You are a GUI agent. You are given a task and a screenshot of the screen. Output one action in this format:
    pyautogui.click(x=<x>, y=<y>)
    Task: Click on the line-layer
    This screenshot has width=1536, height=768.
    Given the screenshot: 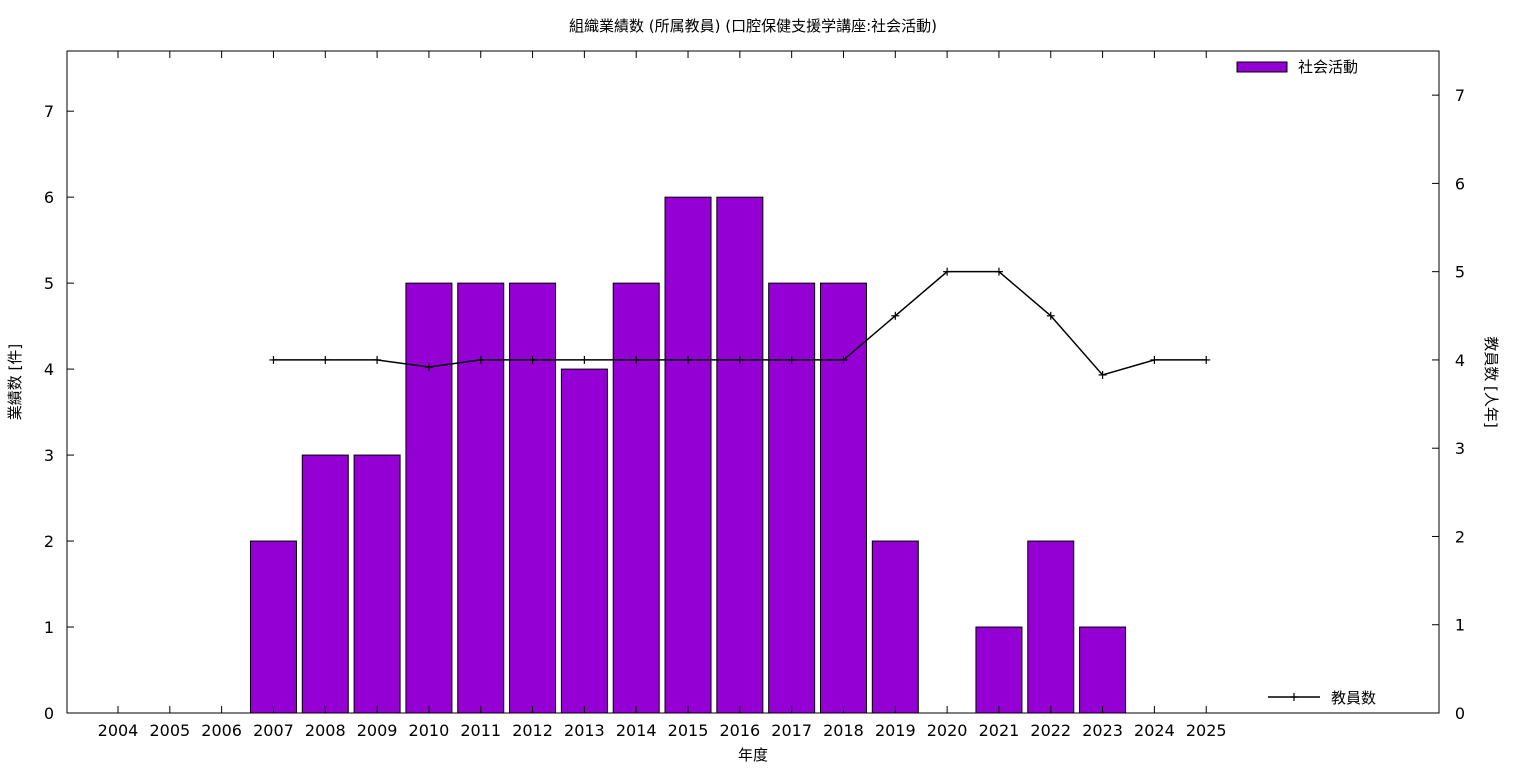 What is the action you would take?
    pyautogui.click(x=740, y=323)
    